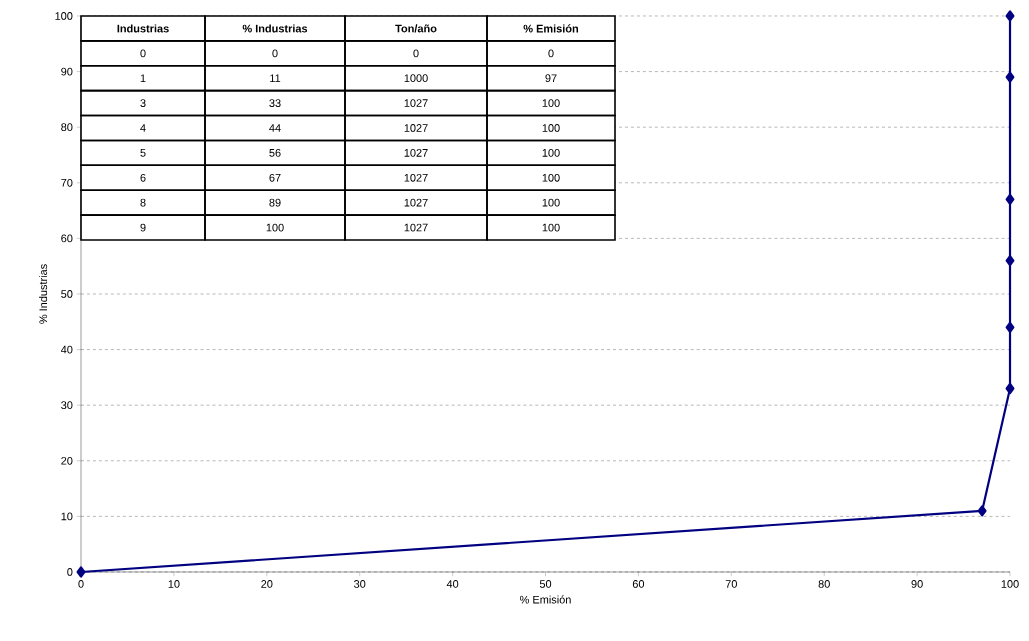 The width and height of the screenshot is (1029, 641). What do you see at coordinates (416, 78) in the screenshot?
I see `annotation: 1000` at bounding box center [416, 78].